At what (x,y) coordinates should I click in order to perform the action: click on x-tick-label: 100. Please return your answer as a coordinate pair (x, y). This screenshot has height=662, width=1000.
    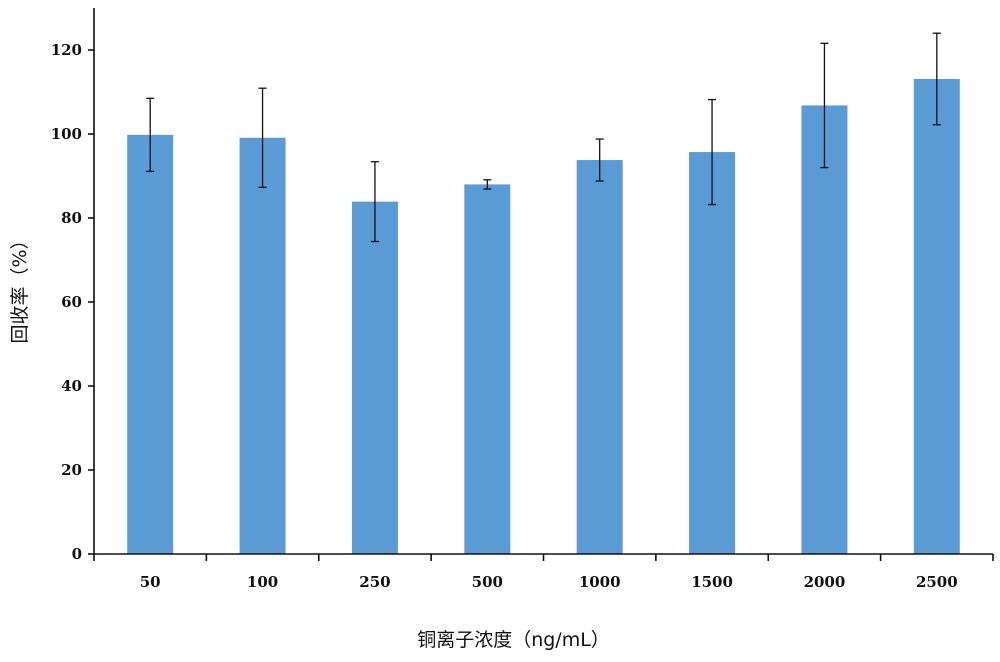
    Looking at the image, I should click on (262, 582).